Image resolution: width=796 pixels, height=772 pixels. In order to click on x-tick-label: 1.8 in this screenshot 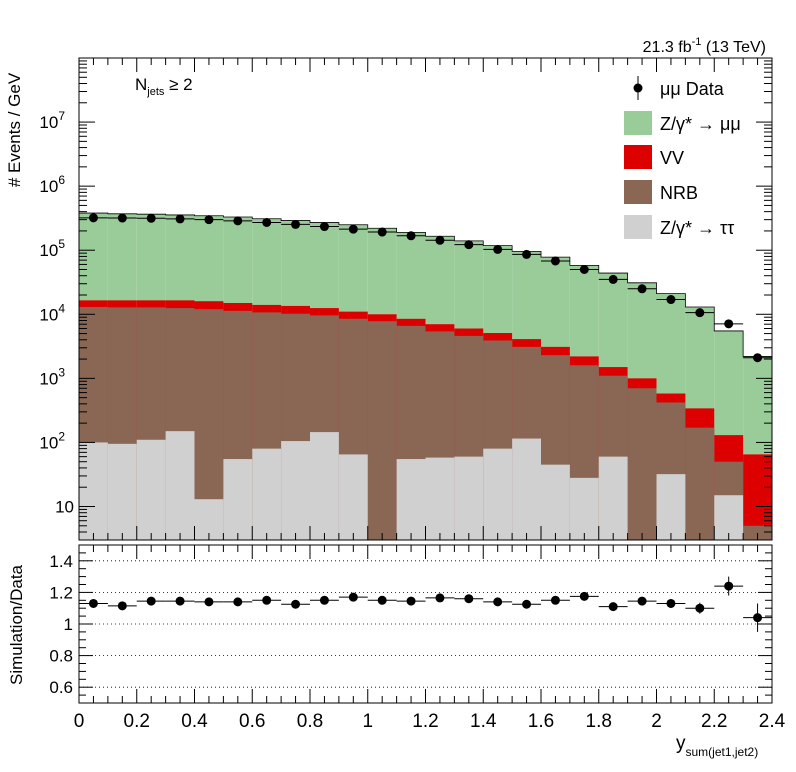, I will do `click(599, 721)`.